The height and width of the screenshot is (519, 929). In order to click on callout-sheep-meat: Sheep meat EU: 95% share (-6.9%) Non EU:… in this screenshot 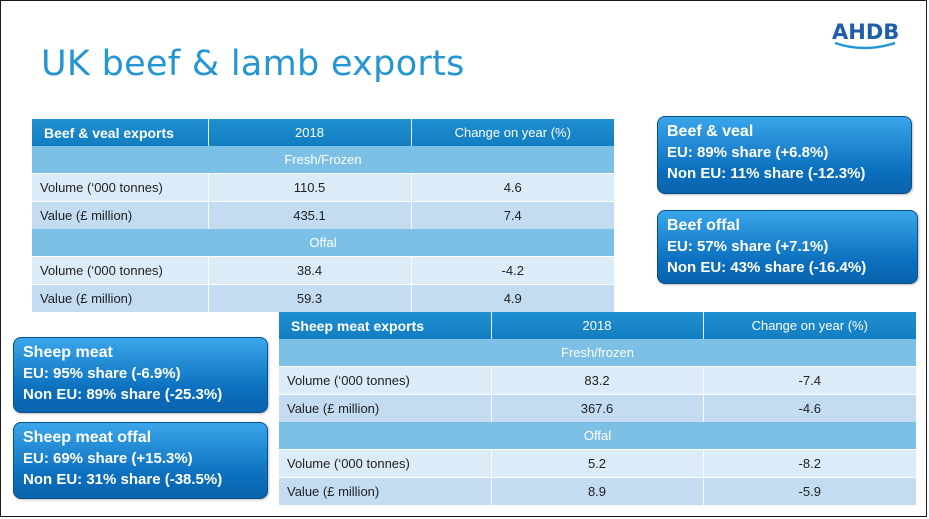, I will do `click(140, 375)`.